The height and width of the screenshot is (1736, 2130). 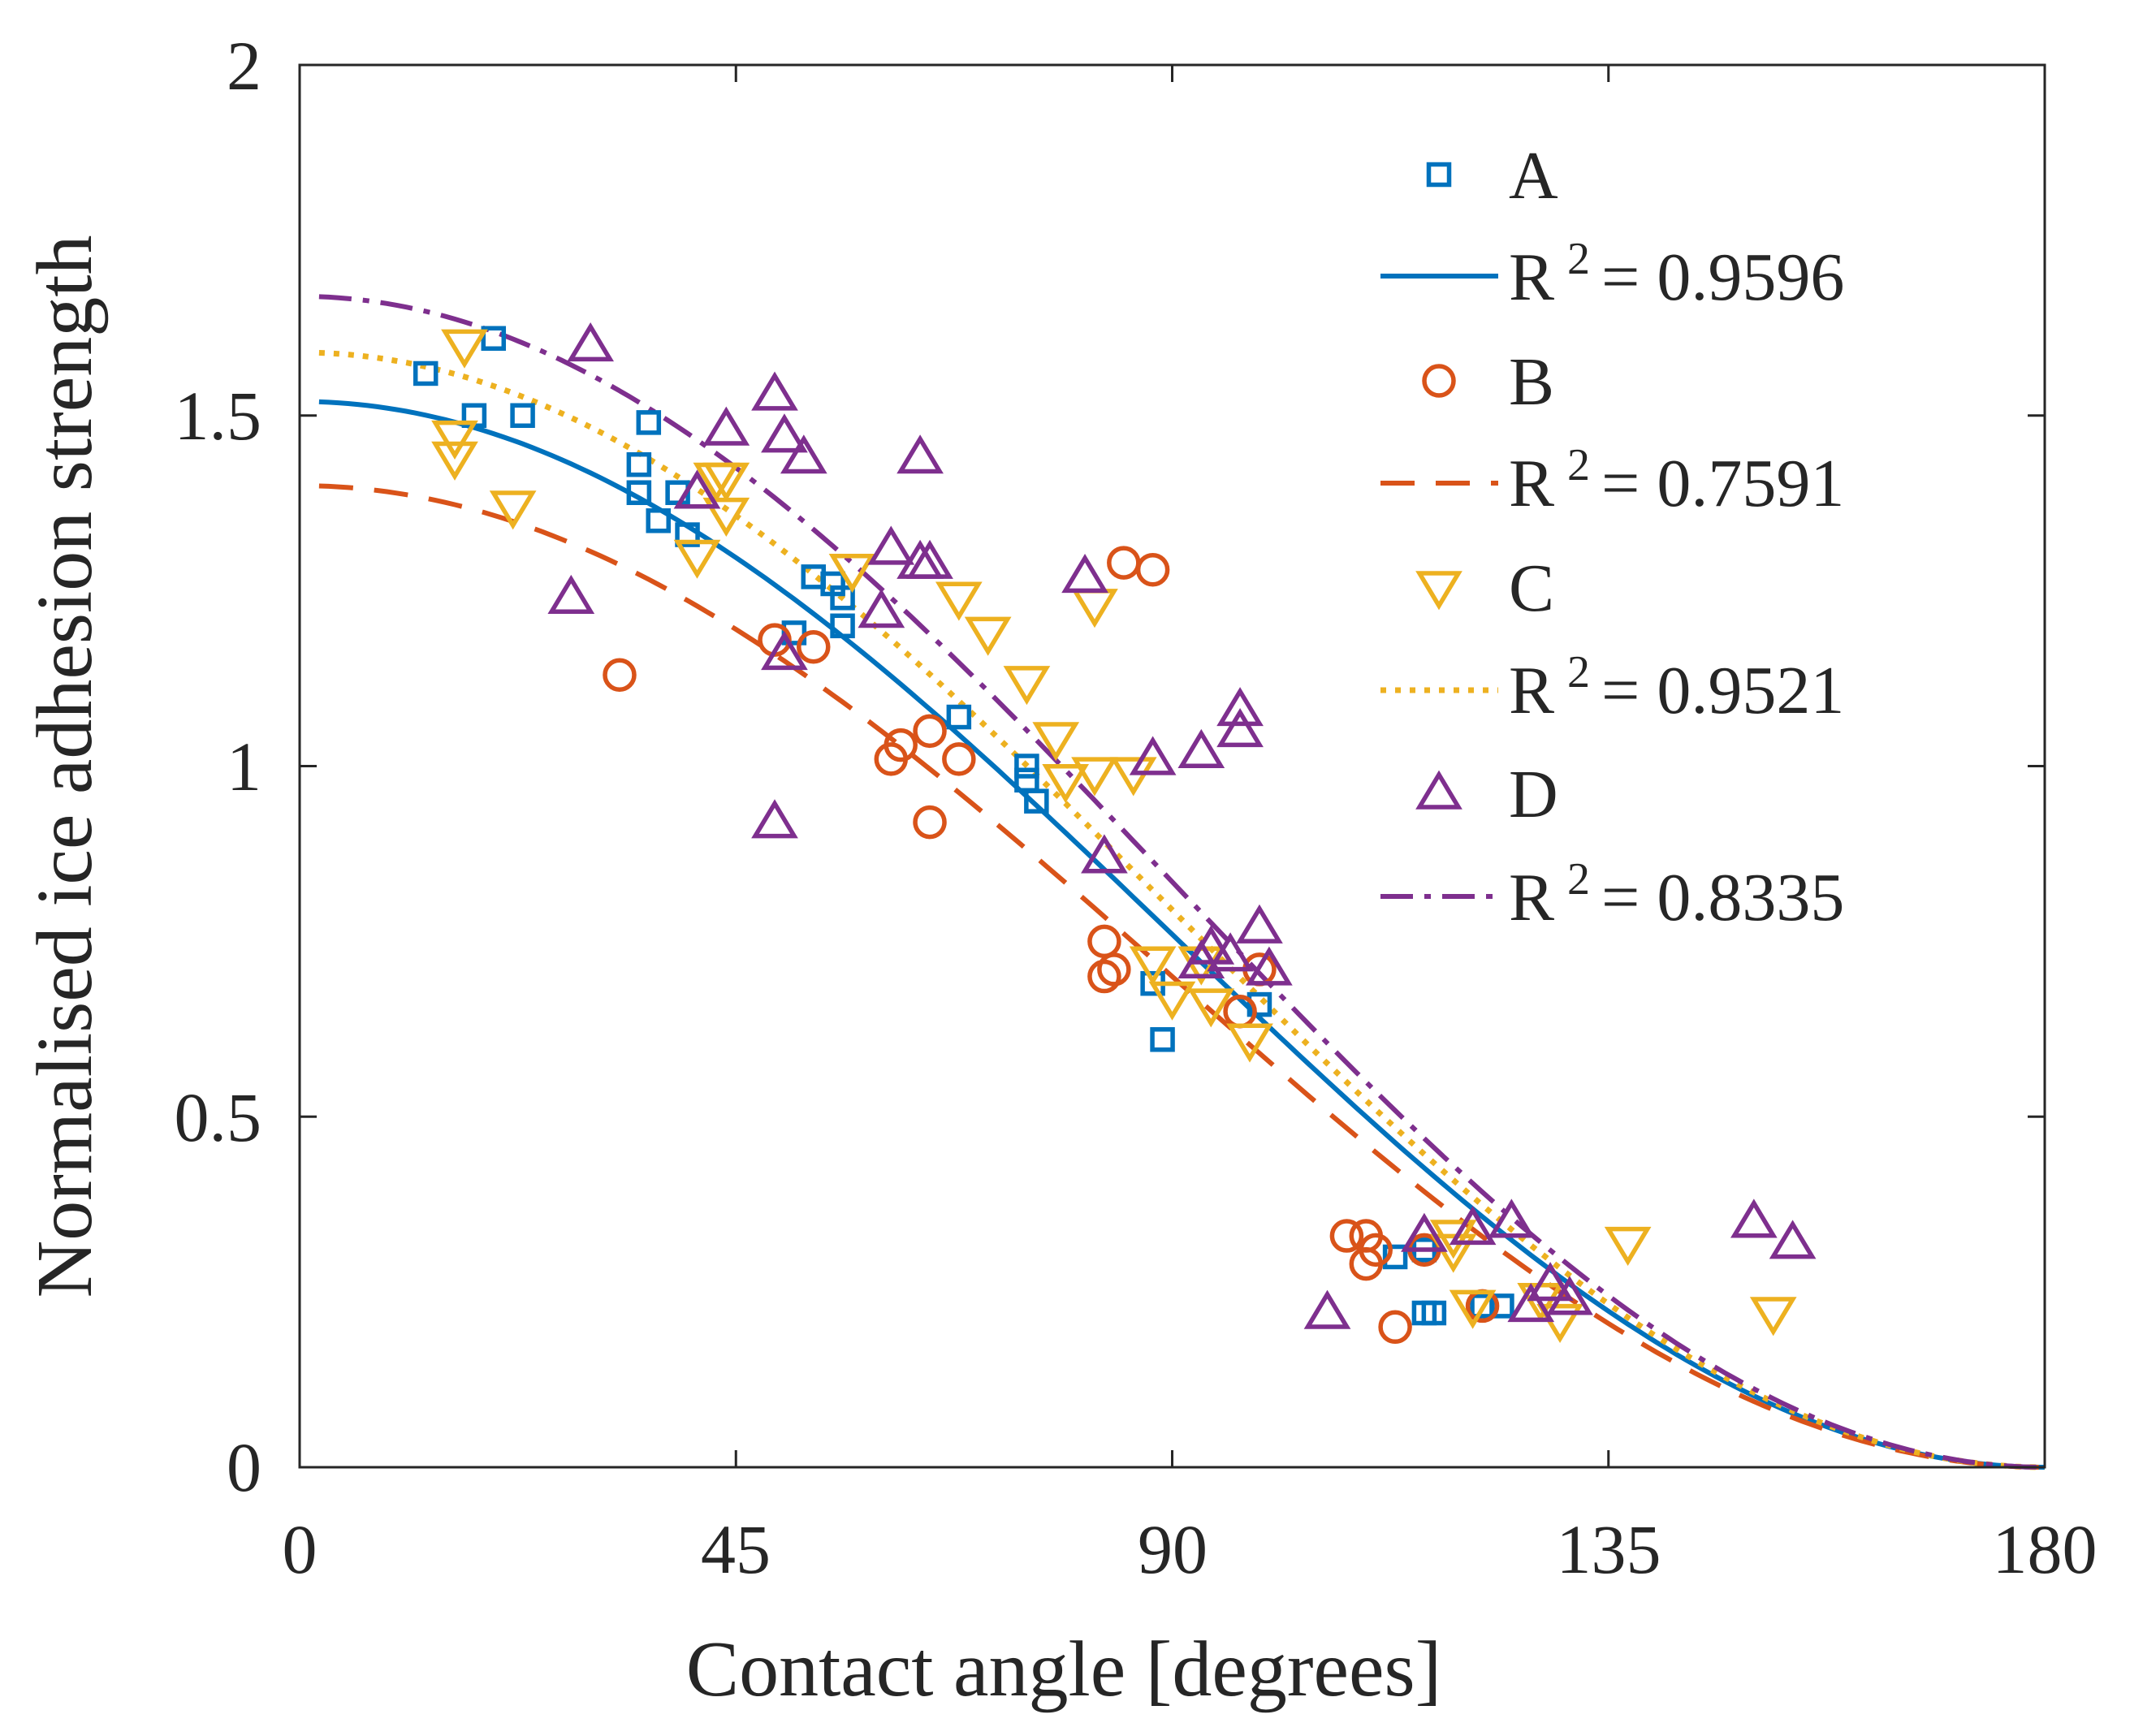 I want to click on y-tick-label: 2, so click(x=244, y=66).